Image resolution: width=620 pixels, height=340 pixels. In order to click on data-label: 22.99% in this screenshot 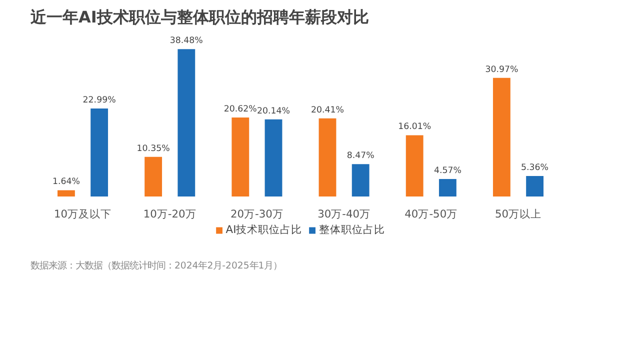, I will do `click(99, 100)`.